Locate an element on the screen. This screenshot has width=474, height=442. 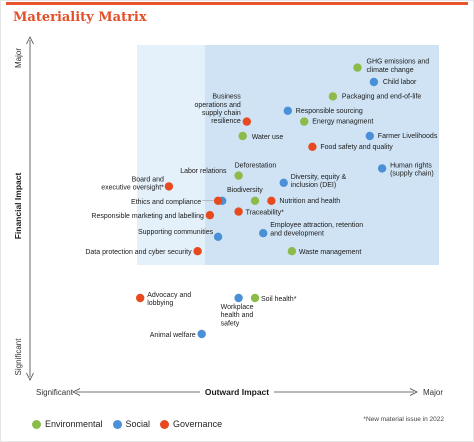
point-label-social-4: Diversity, equity & inclusion (DEI) is located at coordinates (319, 181).